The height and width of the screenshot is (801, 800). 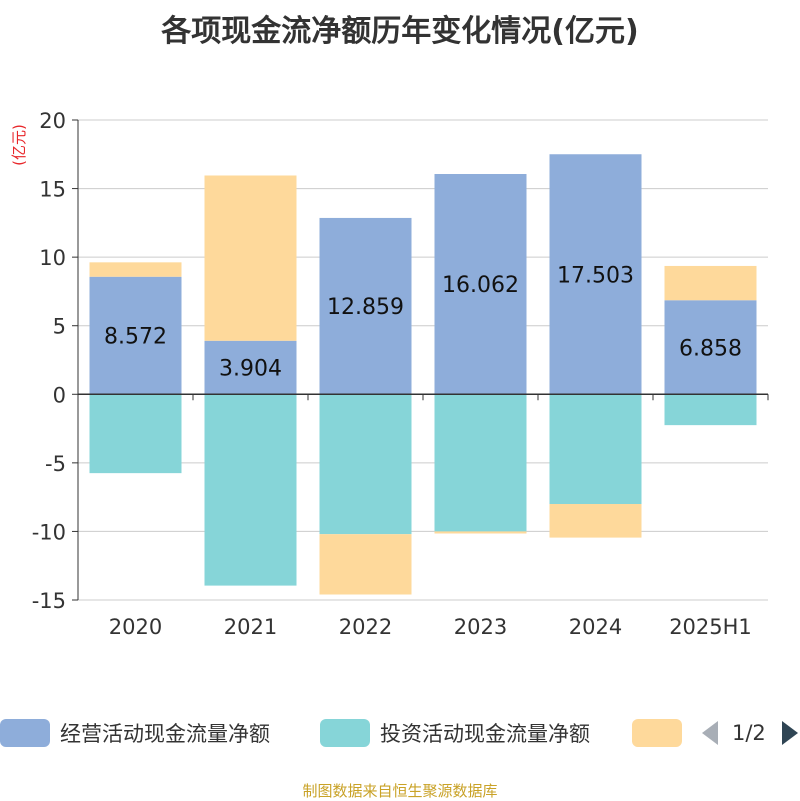 What do you see at coordinates (595, 449) in the screenshot?
I see `bar-series1-2024` at bounding box center [595, 449].